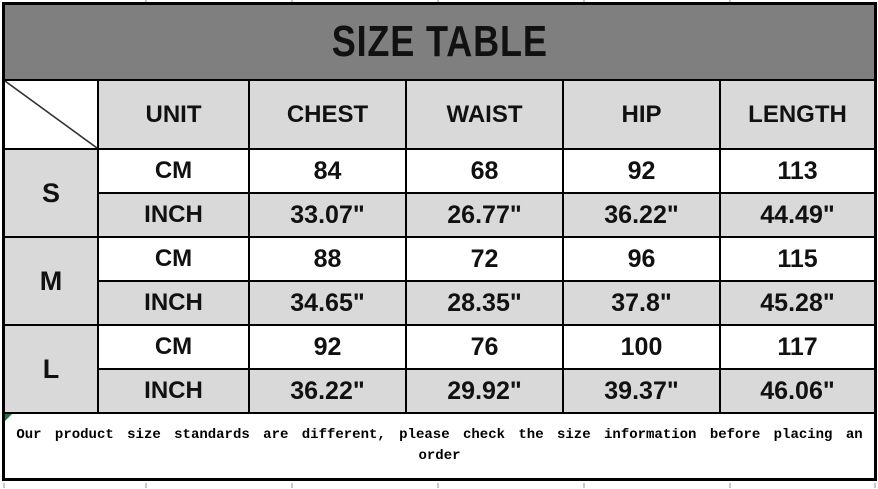 This screenshot has height=489, width=878. What do you see at coordinates (641, 347) in the screenshot?
I see `value-l-cm-hip: 100` at bounding box center [641, 347].